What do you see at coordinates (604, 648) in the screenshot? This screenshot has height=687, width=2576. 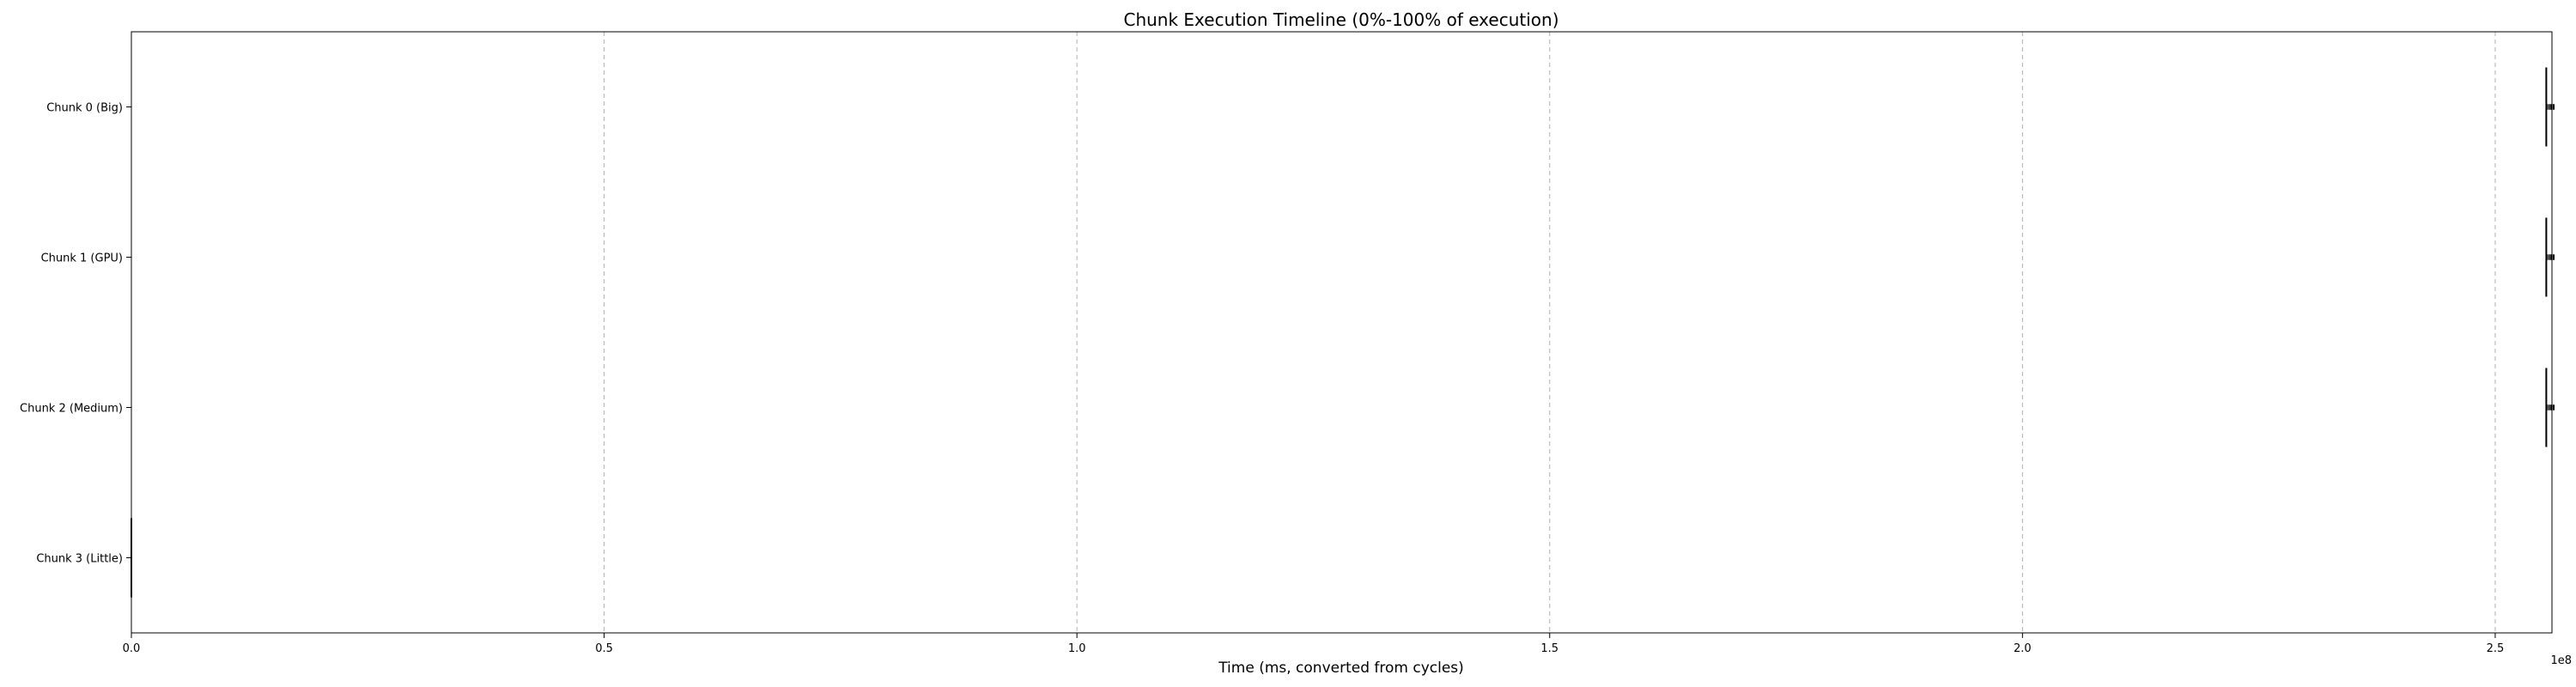 I see `x-tick-label: 0.5` at bounding box center [604, 648].